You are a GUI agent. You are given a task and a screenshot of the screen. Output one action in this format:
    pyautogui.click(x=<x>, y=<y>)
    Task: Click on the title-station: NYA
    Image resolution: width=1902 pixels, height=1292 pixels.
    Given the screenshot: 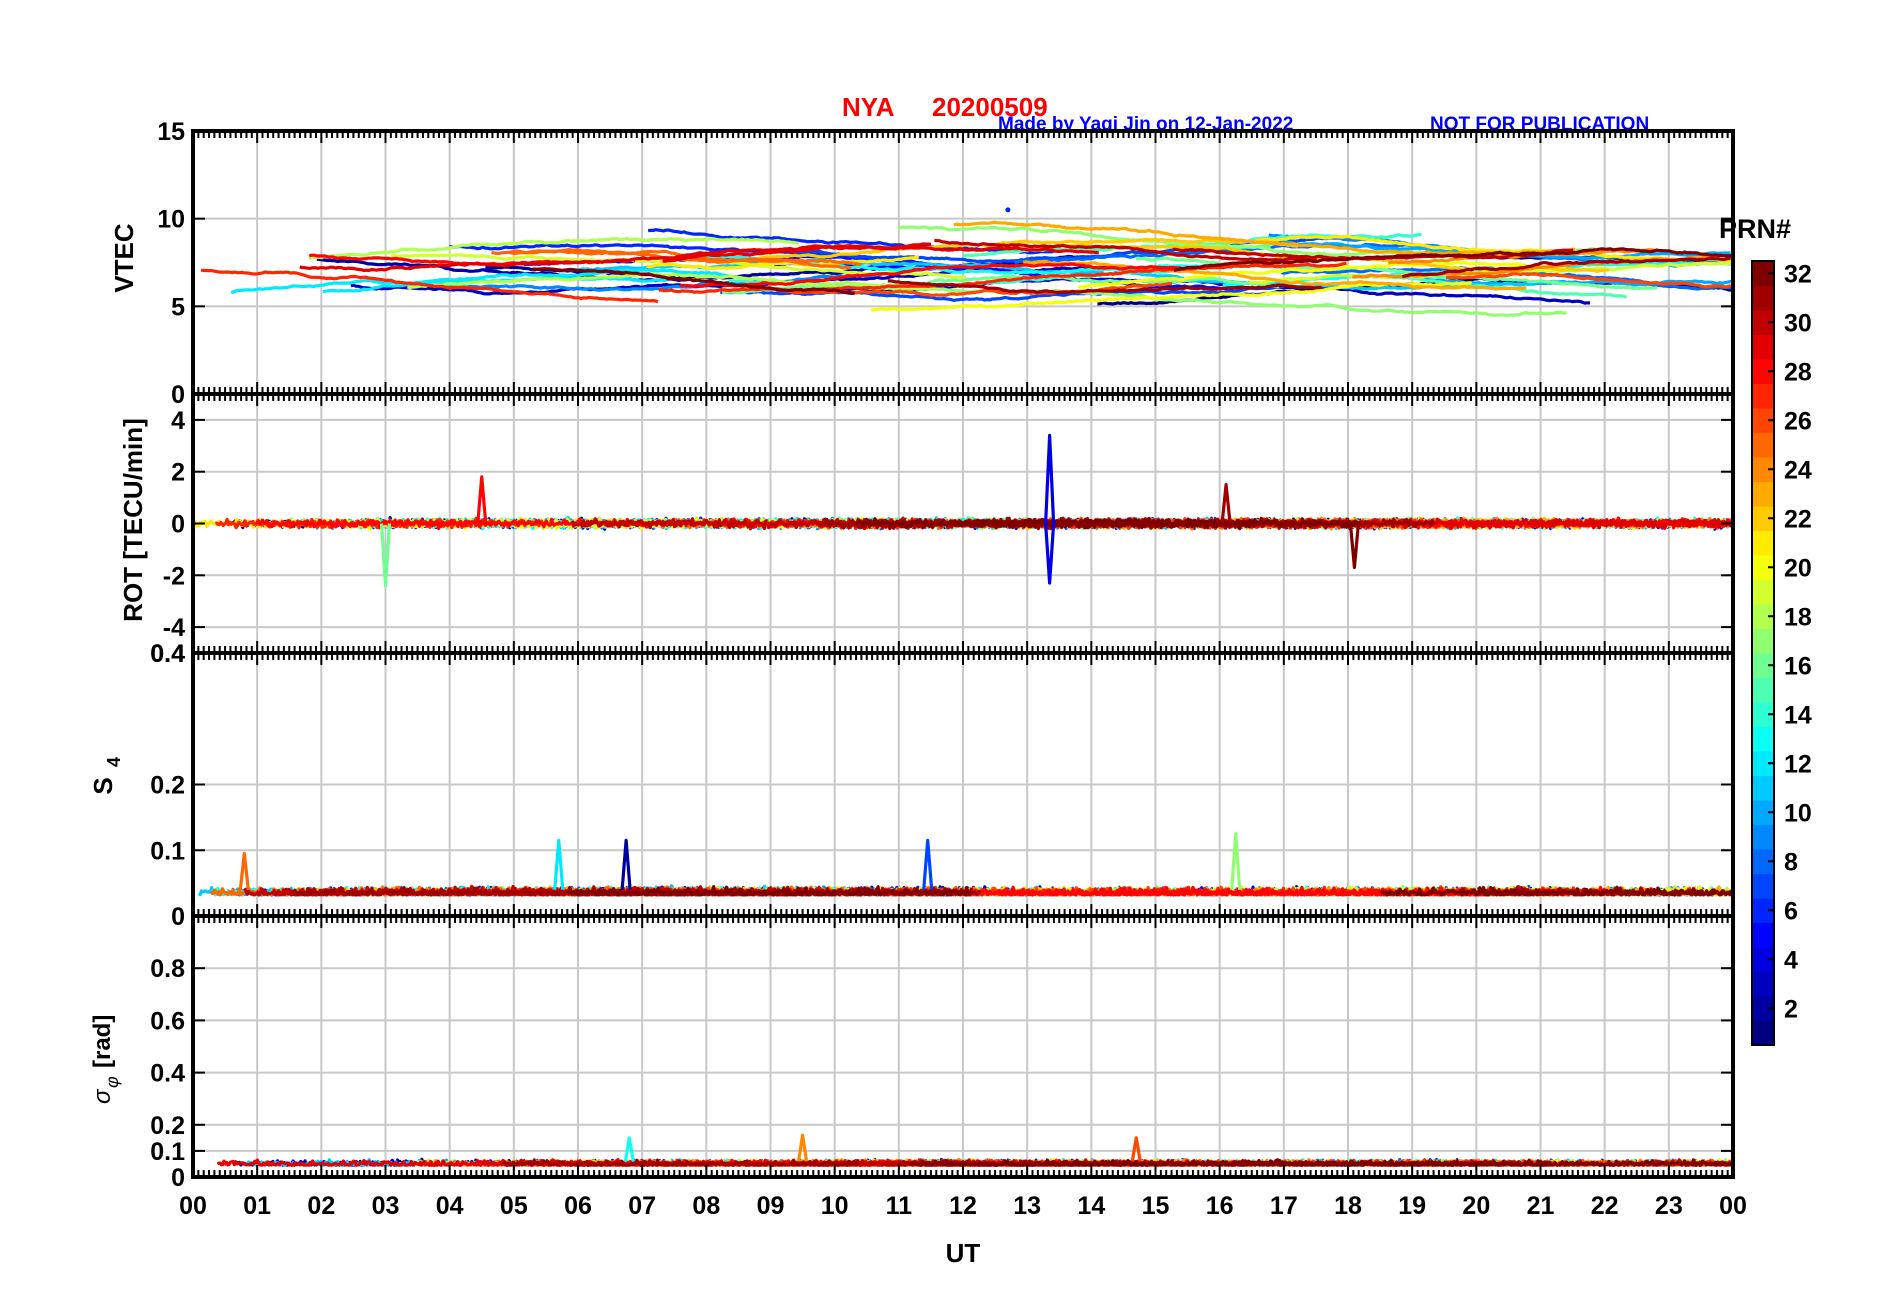 What is the action you would take?
    pyautogui.click(x=868, y=107)
    